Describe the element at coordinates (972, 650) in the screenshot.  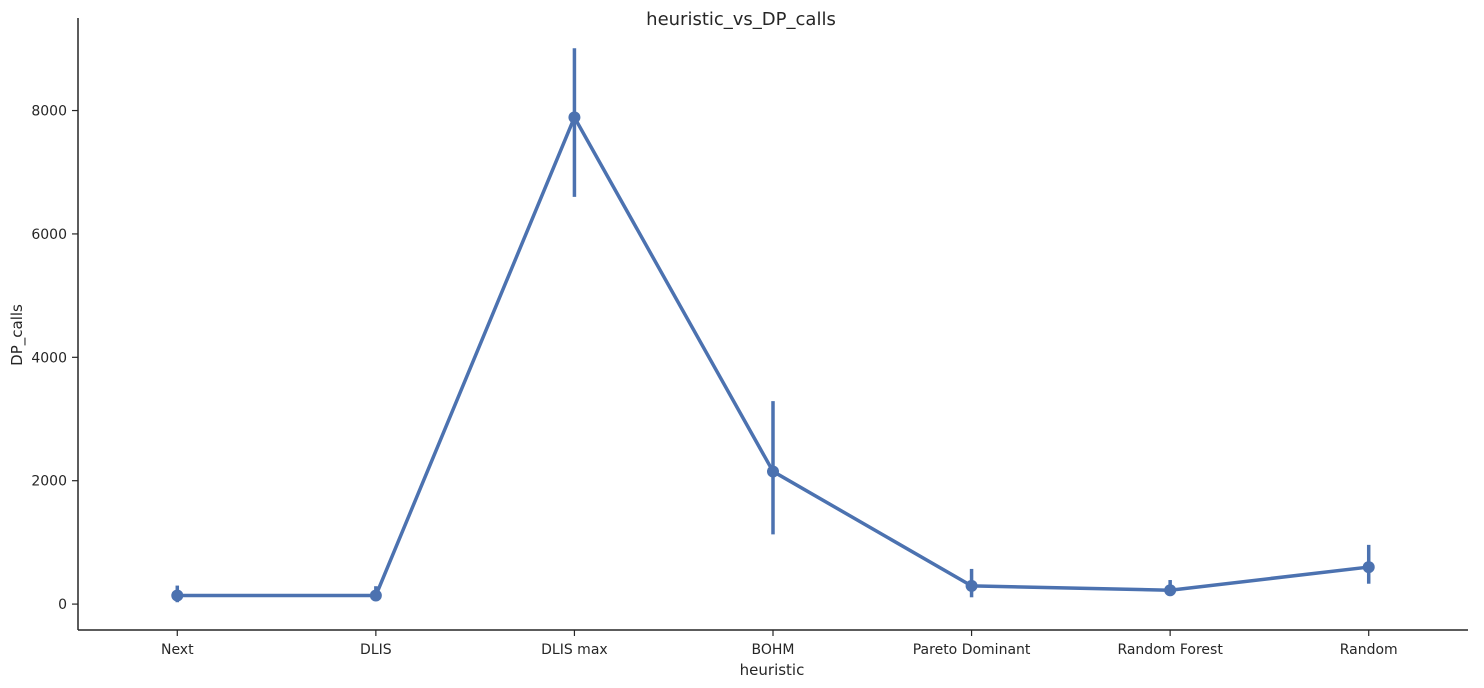
I see `x-tick-label: Pareto Dominant` at that location.